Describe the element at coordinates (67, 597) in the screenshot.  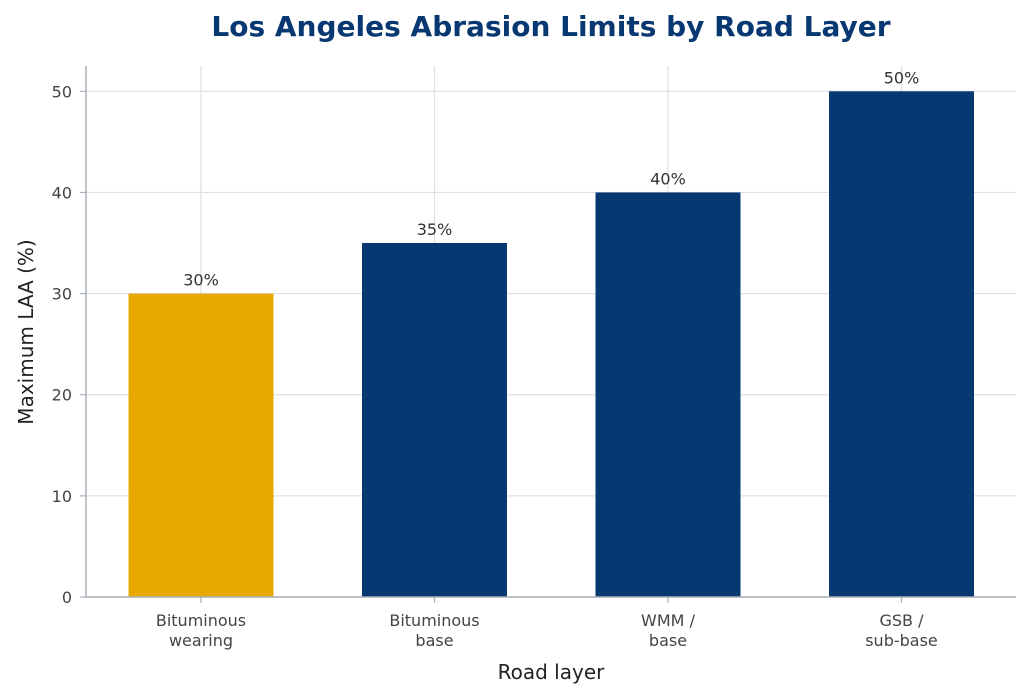
I see `y-tick-label: 0` at that location.